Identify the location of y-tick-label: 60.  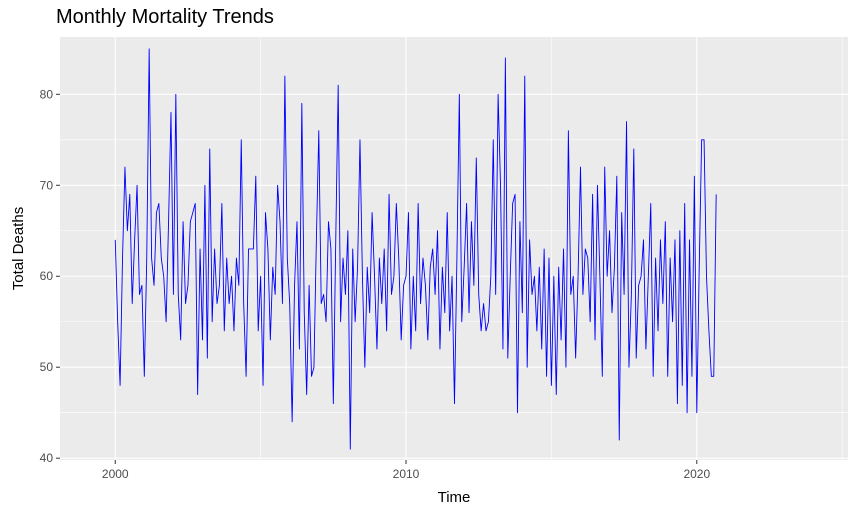
(47, 276).